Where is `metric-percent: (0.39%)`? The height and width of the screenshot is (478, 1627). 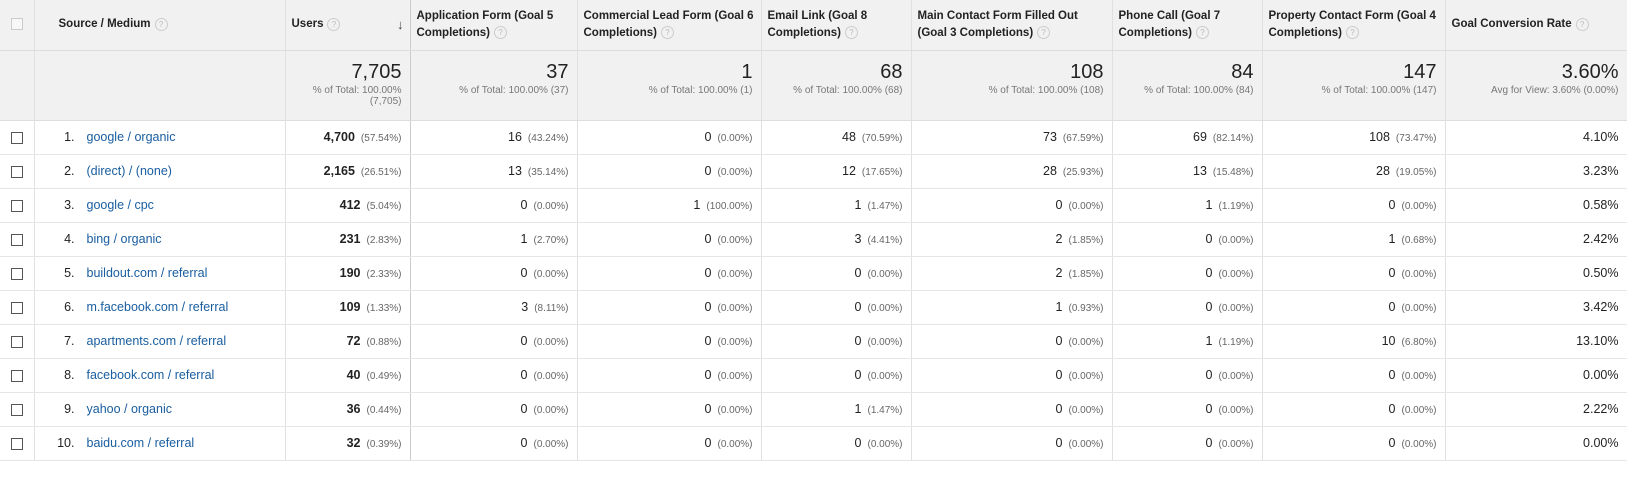 metric-percent: (0.39%) is located at coordinates (384, 444).